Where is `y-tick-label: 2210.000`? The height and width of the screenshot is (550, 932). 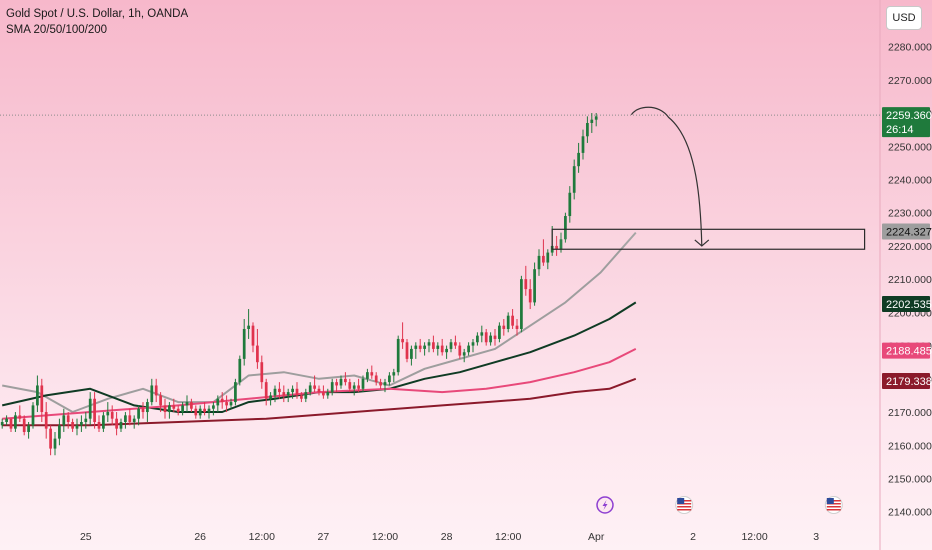 y-tick-label: 2210.000 is located at coordinates (910, 280).